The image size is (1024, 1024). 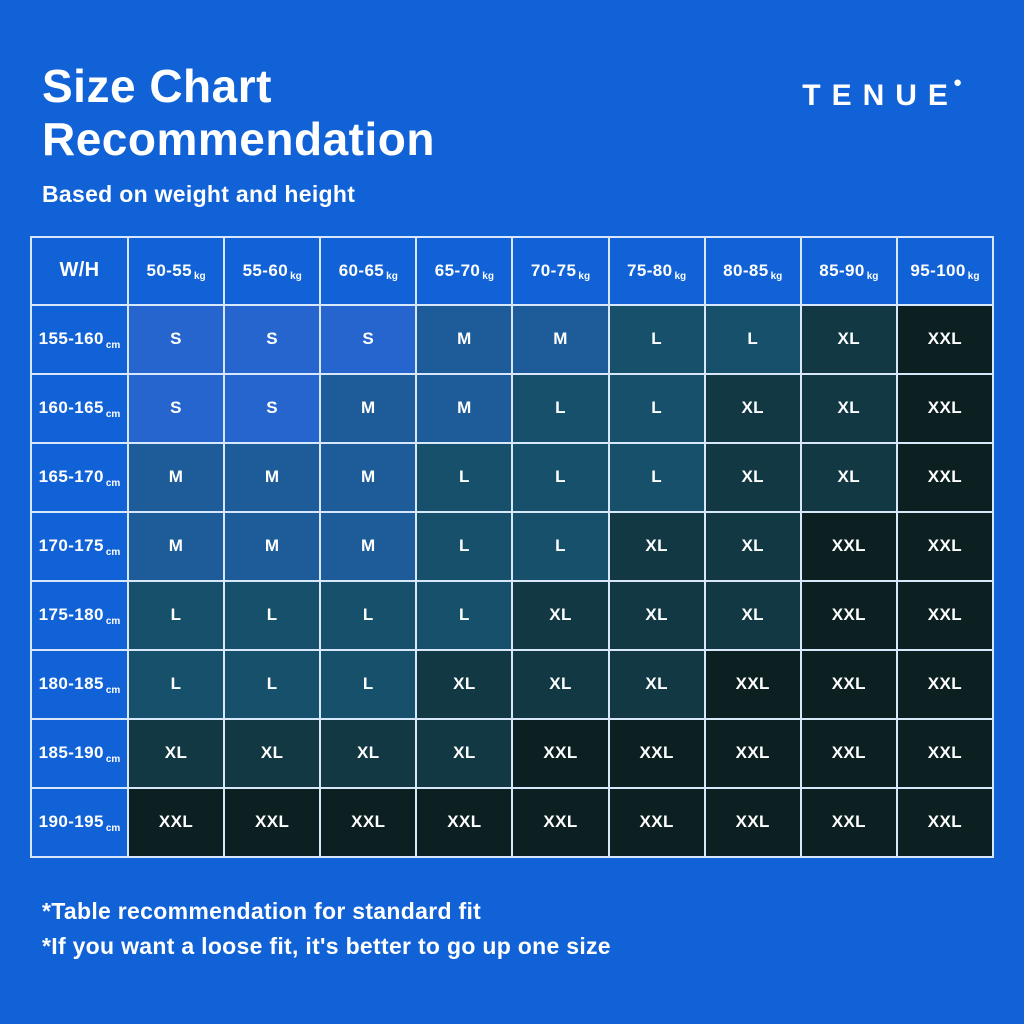 What do you see at coordinates (464, 270) in the screenshot?
I see `weight-column-header: 65-70 kg` at bounding box center [464, 270].